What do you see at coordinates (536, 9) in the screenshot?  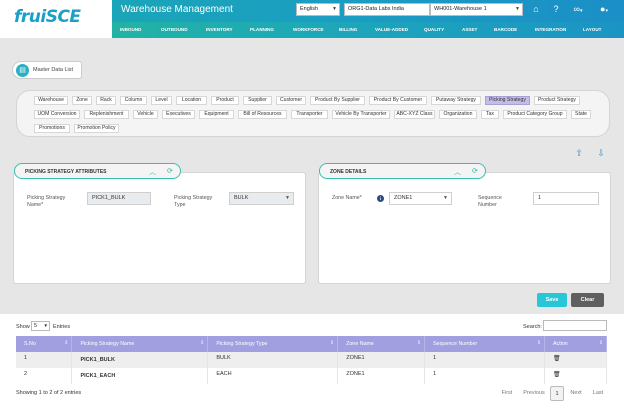 I see `home-icon: ⌂` at bounding box center [536, 9].